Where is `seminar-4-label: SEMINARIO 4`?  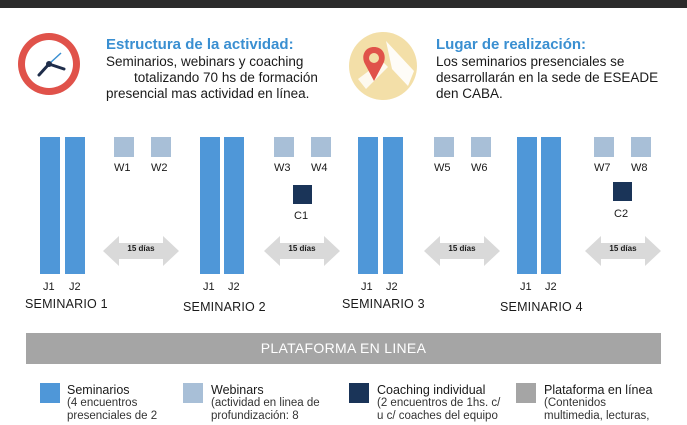
seminar-4-label: SEMINARIO 4 is located at coordinates (541, 307).